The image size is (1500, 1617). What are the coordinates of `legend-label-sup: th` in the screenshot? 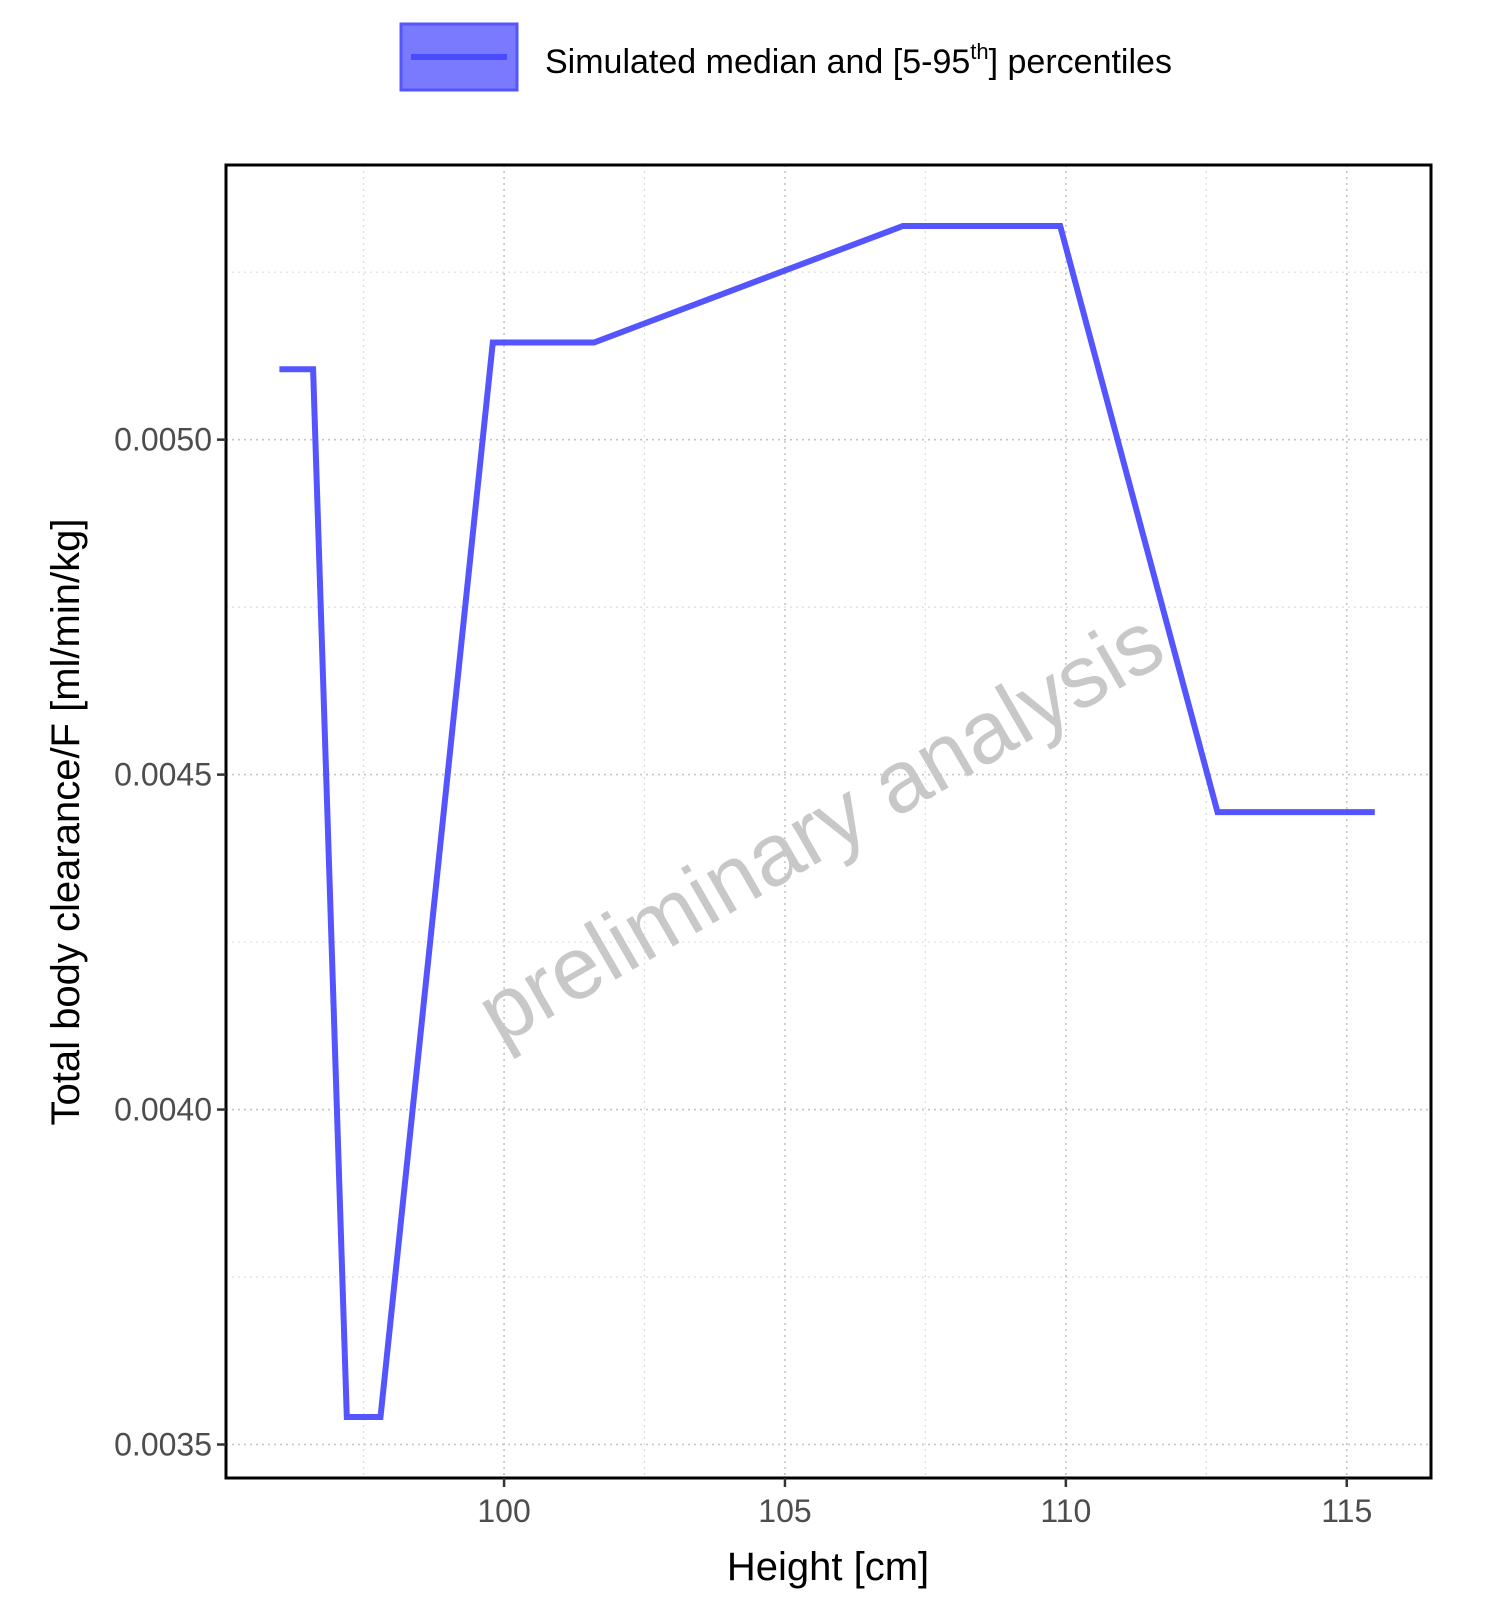 It's located at (979, 51).